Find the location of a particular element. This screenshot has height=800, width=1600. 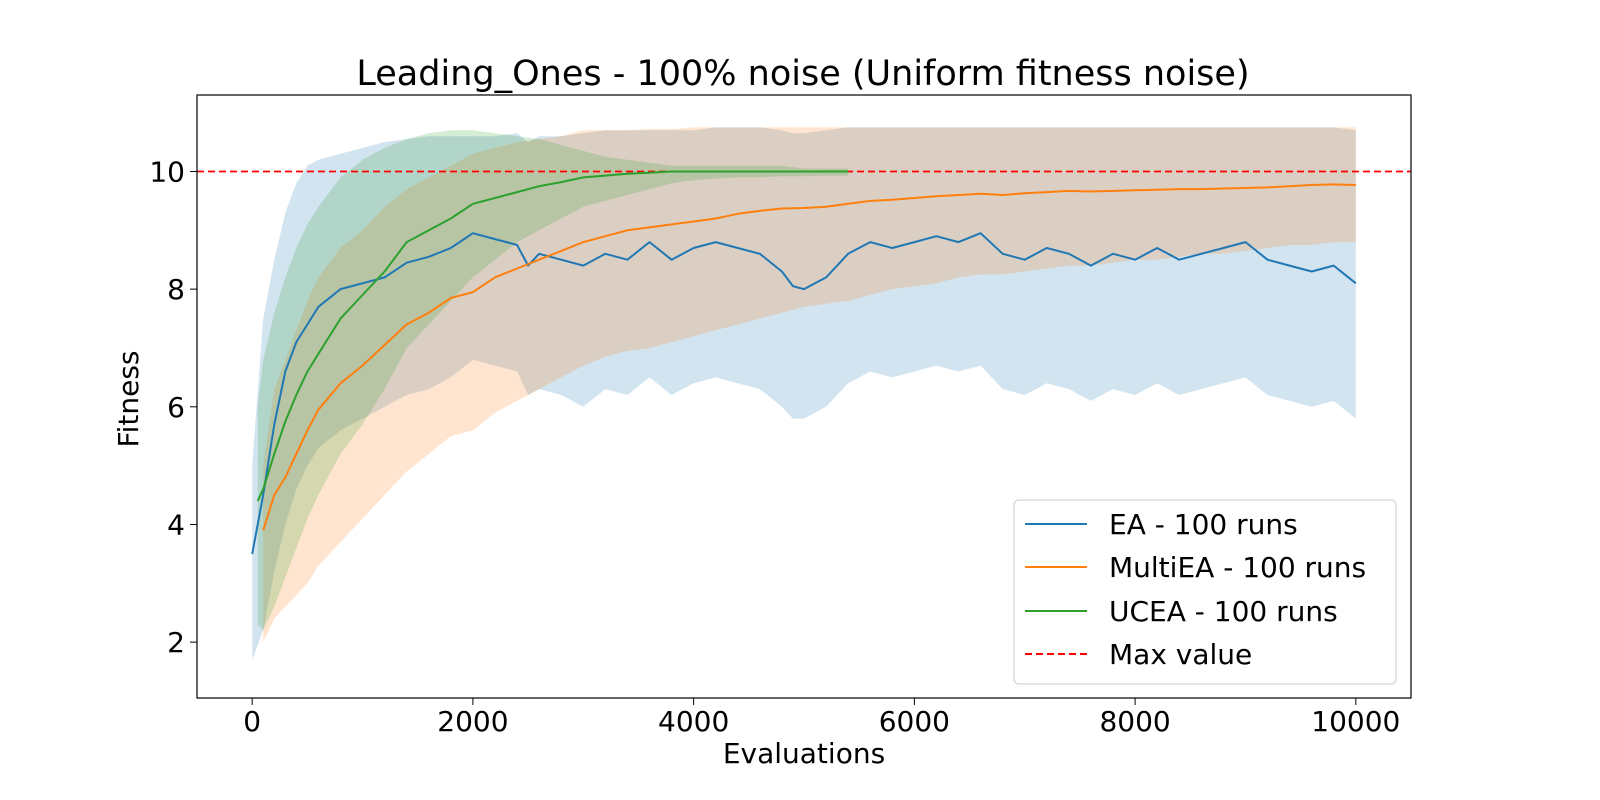

y-tick-label: 8 is located at coordinates (176, 289).